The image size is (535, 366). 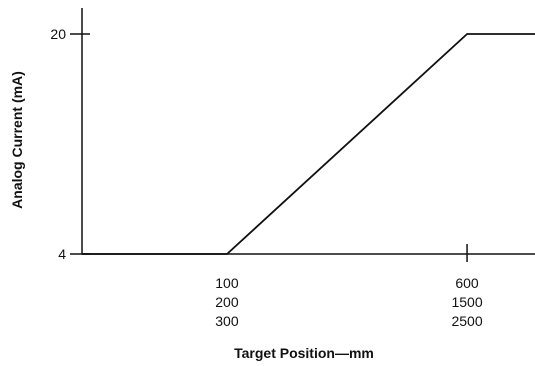 I want to click on y-tick-label: 20, so click(x=58, y=34).